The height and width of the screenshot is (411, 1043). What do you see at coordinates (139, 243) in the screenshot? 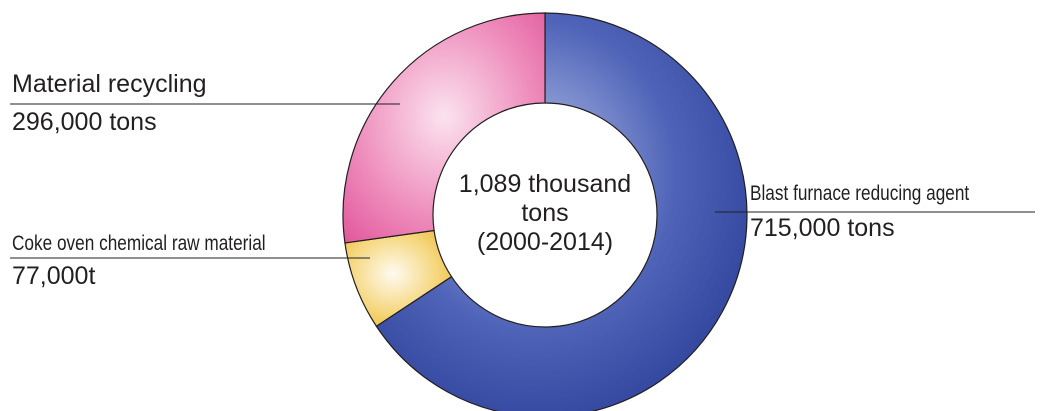
I see `slice-label-coke-oven: Coke oven chemical raw material` at bounding box center [139, 243].